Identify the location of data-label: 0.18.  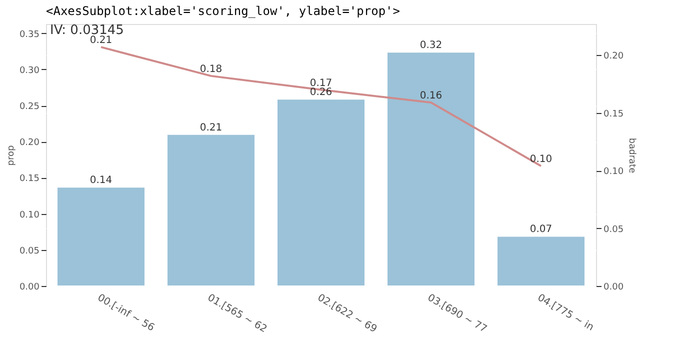
(211, 69).